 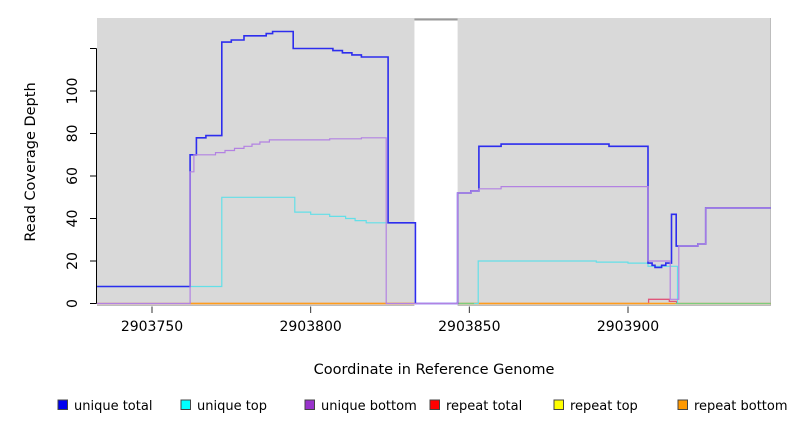 I want to click on legend-swatch-unique-bottom, so click(x=309, y=404).